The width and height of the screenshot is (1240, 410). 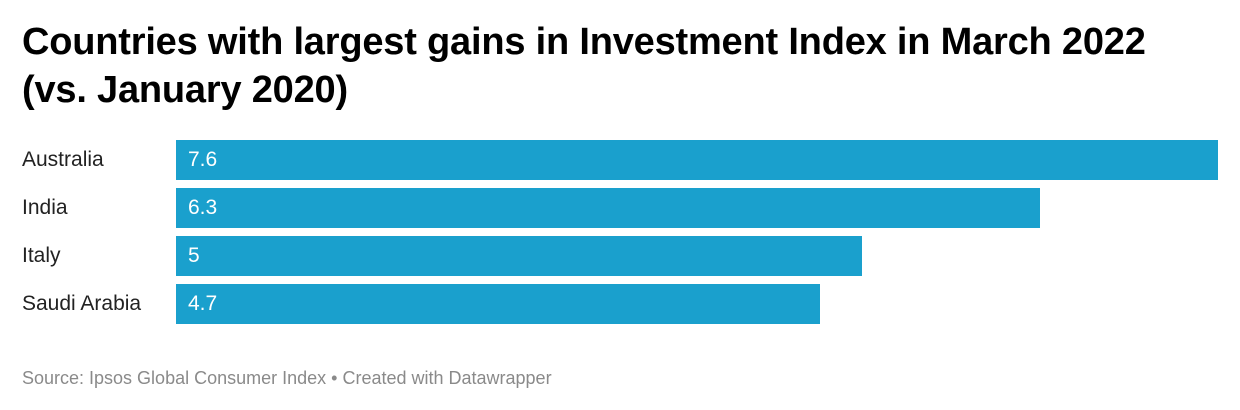 I want to click on category-label: India, so click(x=45, y=207).